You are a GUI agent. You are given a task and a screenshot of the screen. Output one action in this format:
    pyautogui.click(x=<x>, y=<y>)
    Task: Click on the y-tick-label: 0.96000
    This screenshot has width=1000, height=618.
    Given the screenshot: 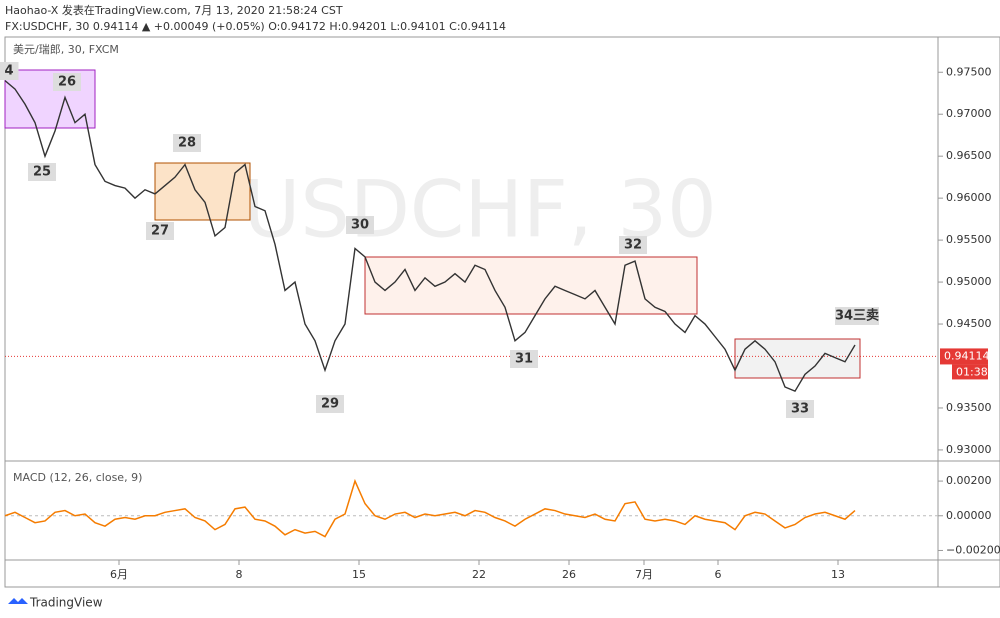 What is the action you would take?
    pyautogui.click(x=969, y=197)
    